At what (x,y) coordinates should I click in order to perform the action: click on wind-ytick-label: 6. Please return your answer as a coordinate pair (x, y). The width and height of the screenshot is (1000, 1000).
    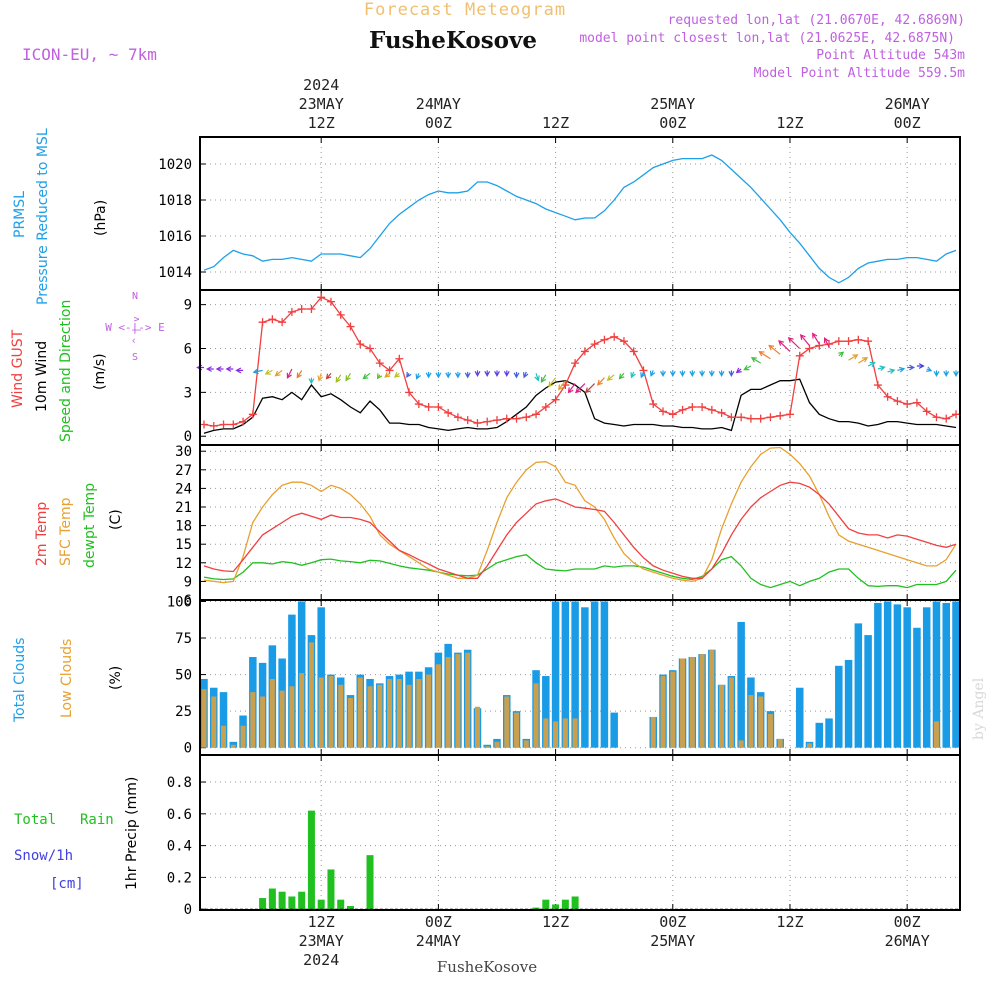
    Looking at the image, I should click on (188, 349).